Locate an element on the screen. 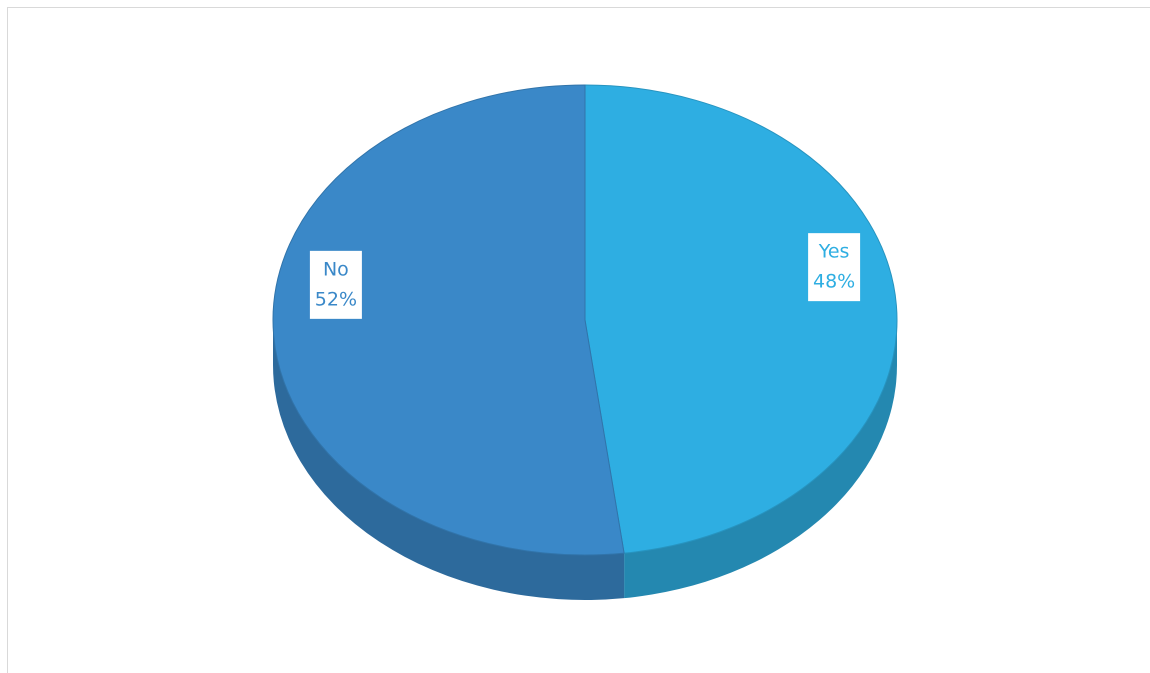  data-label-value: 52% is located at coordinates (336, 299).